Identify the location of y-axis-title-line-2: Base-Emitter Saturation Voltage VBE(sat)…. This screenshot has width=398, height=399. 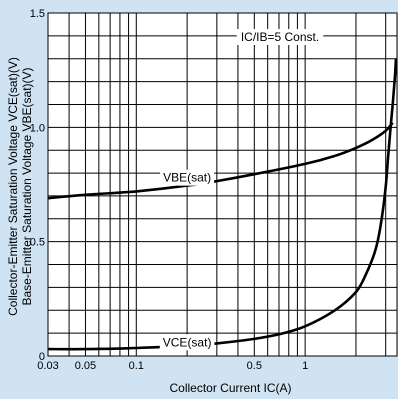
(27, 186).